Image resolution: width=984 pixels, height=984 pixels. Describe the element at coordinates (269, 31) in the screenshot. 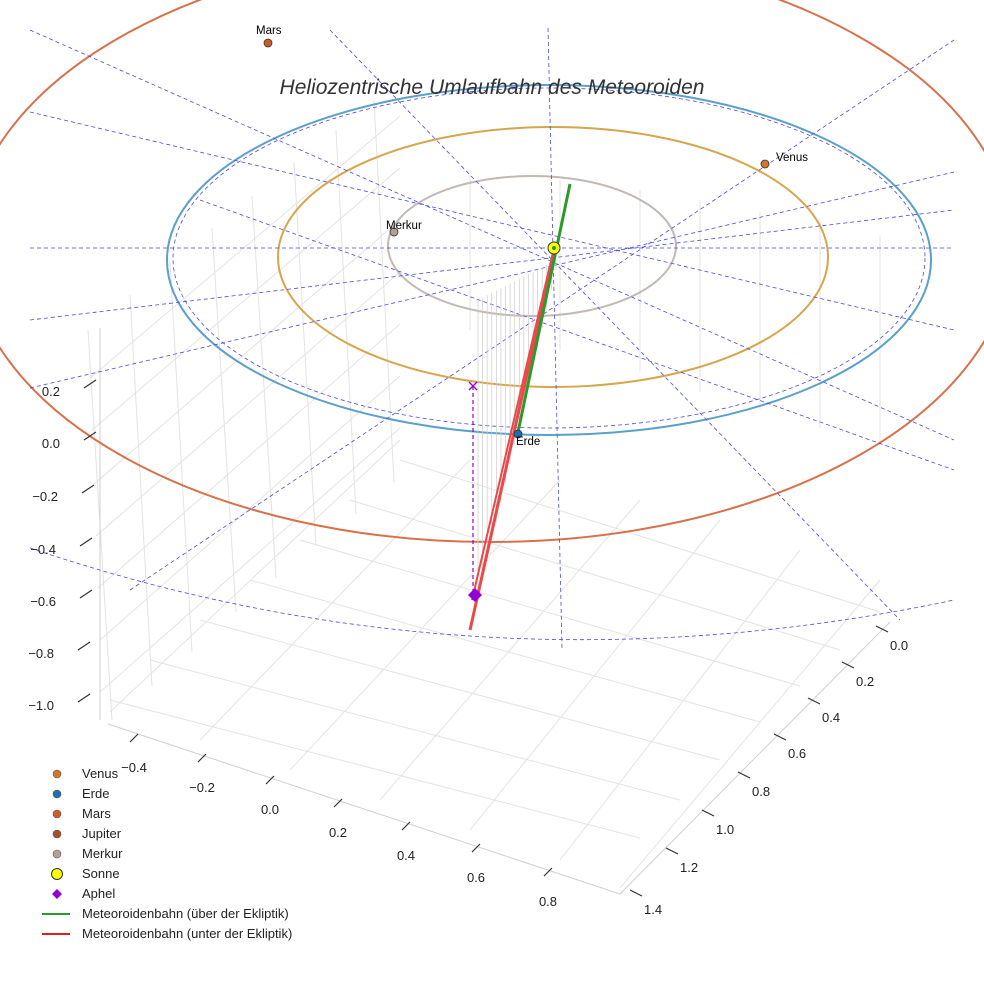

I see `planet-label-mars: Mars` at that location.